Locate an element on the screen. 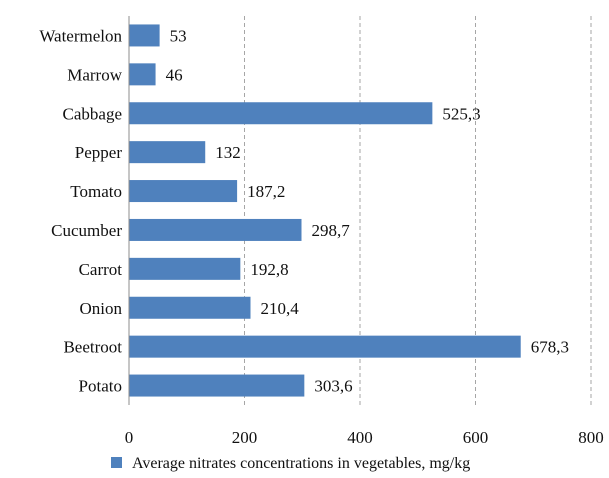  data-label-onion: 210,4 is located at coordinates (280, 308).